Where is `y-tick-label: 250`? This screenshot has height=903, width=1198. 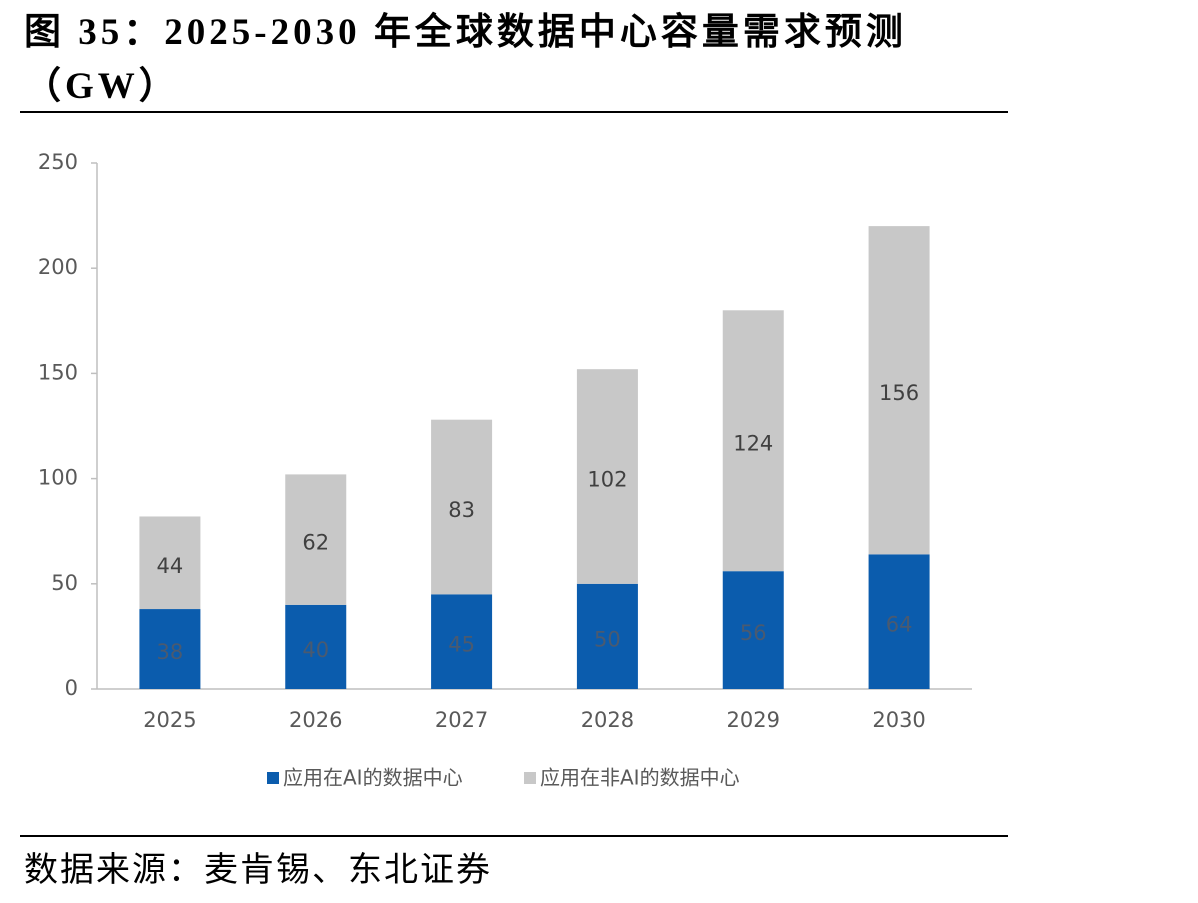
y-tick-label: 250 is located at coordinates (58, 162).